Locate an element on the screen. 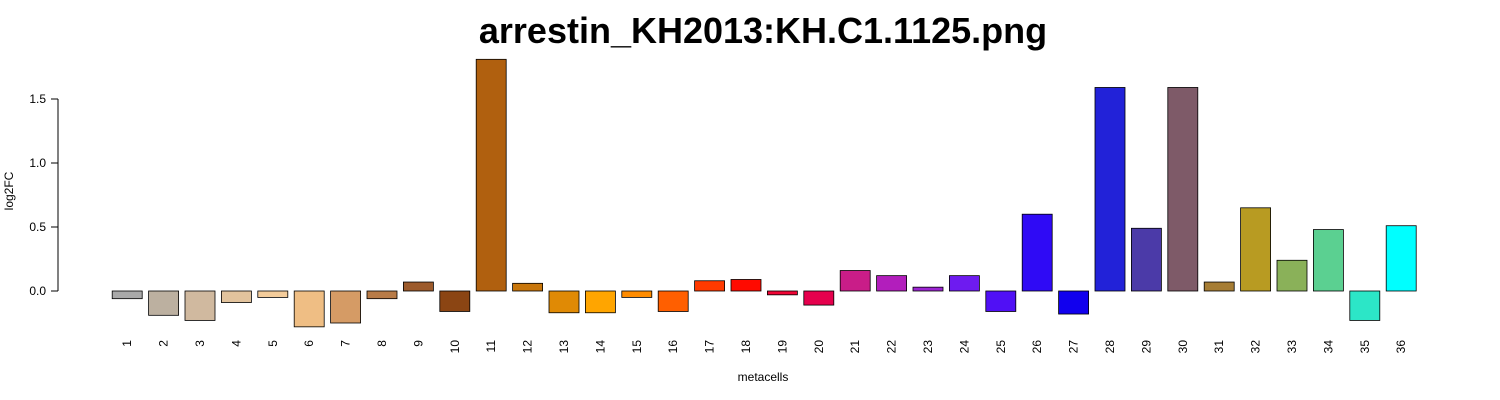 The width and height of the screenshot is (1500, 400). x-tick-label: 9 is located at coordinates (418, 343).